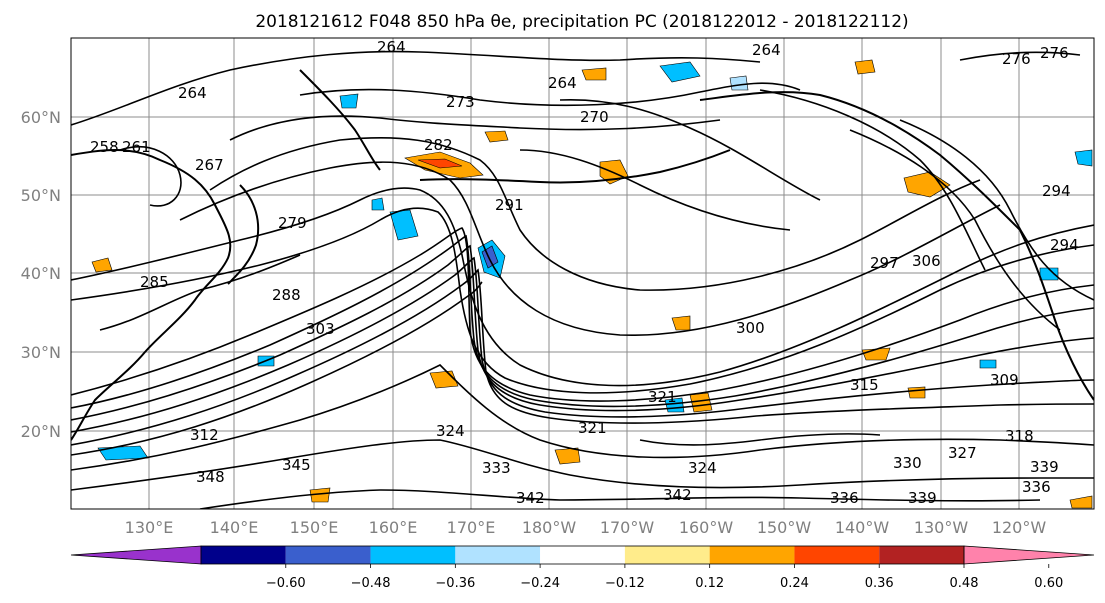 Image resolution: width=1105 pixels, height=603 pixels. Describe the element at coordinates (393, 527) in the screenshot. I see `lon-label: 160°E` at that location.